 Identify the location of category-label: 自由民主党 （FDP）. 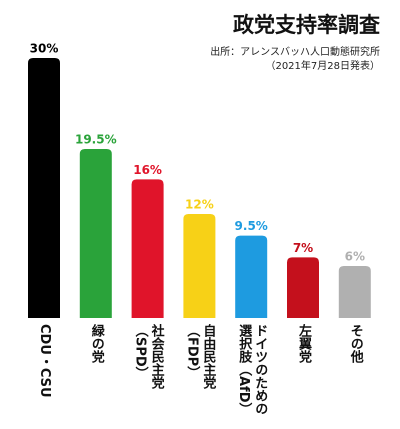
(200, 356).